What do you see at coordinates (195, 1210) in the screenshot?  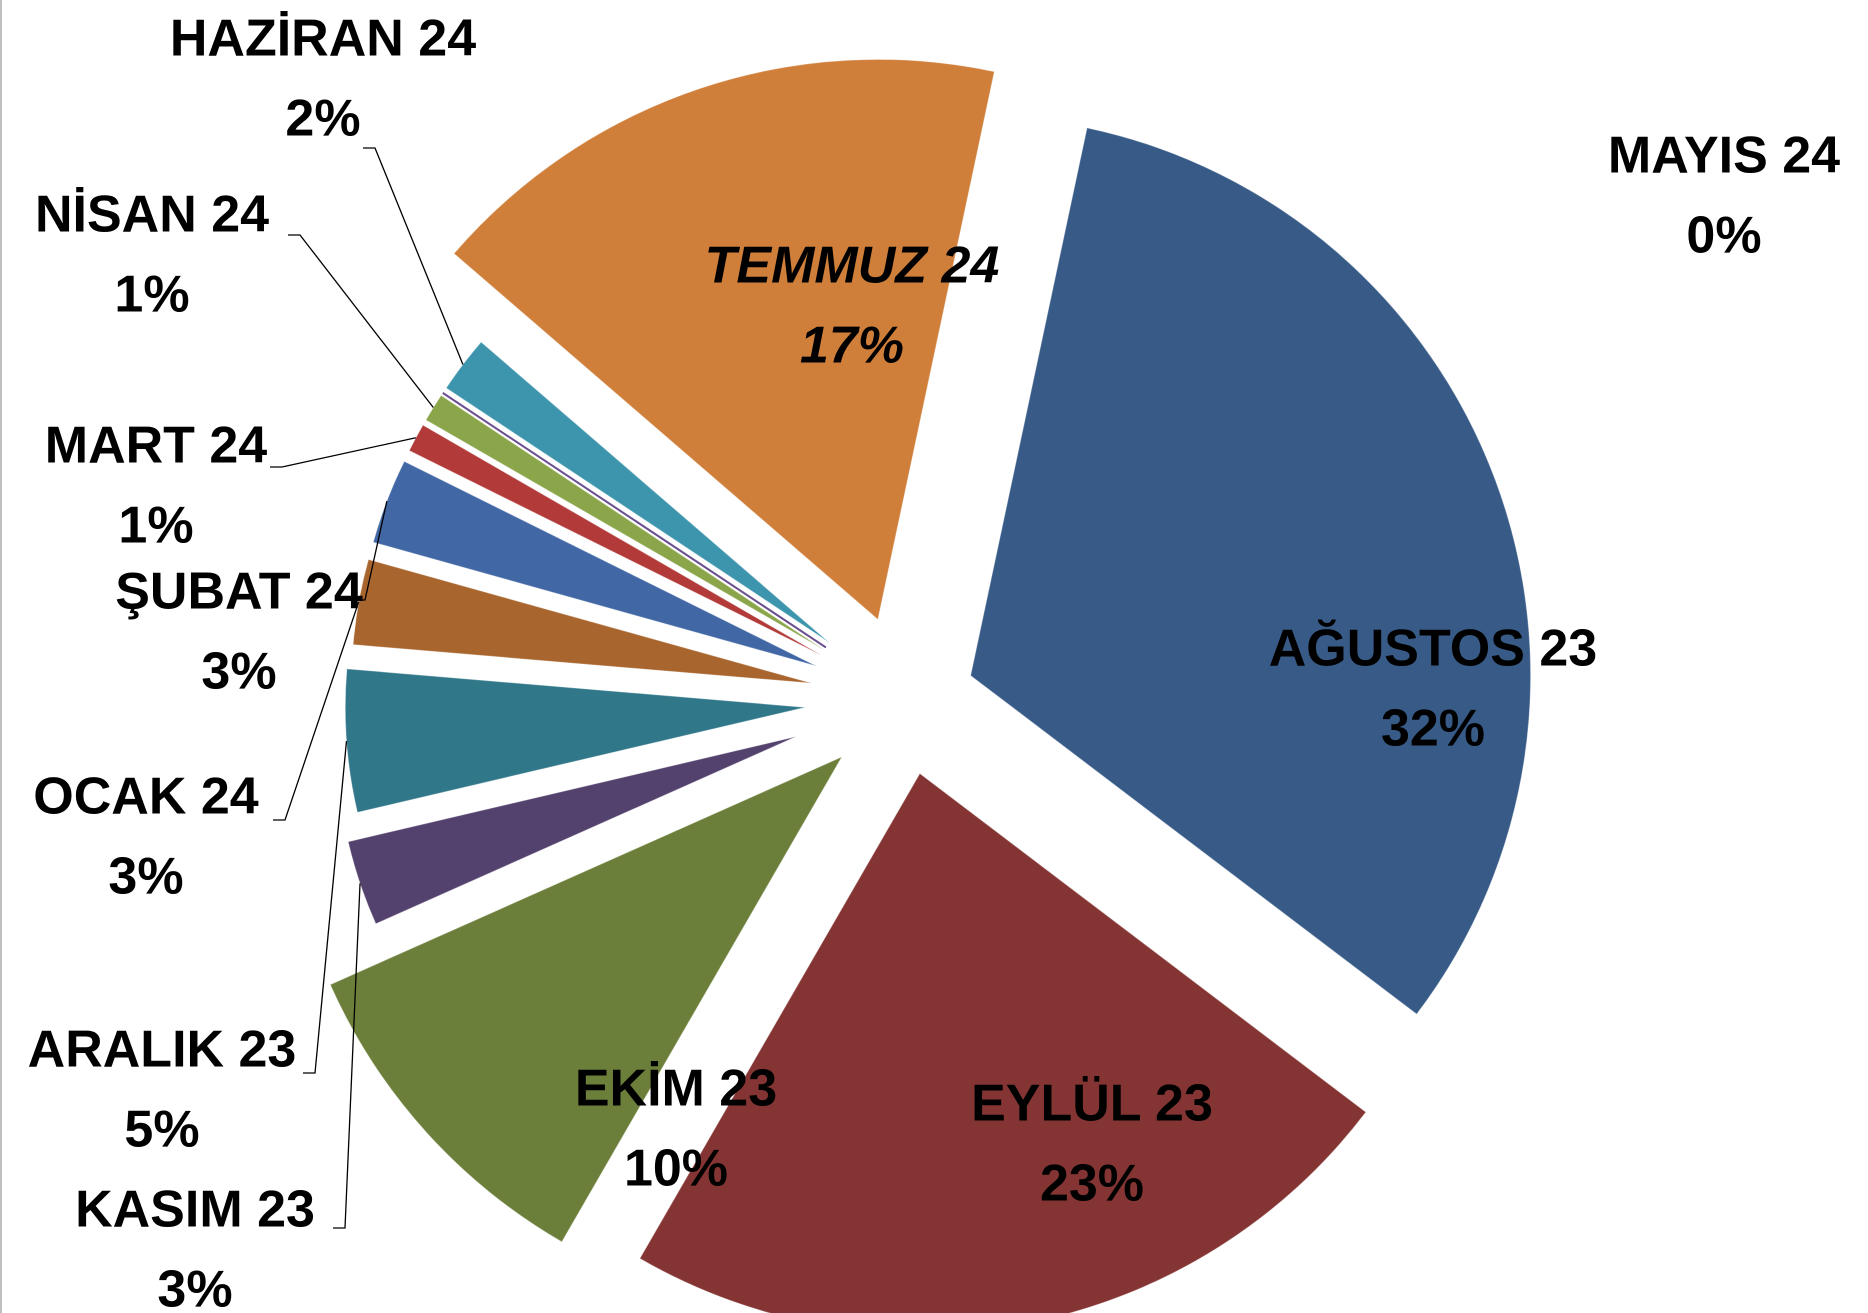 I see `slice-label: KASIM 23` at bounding box center [195, 1210].